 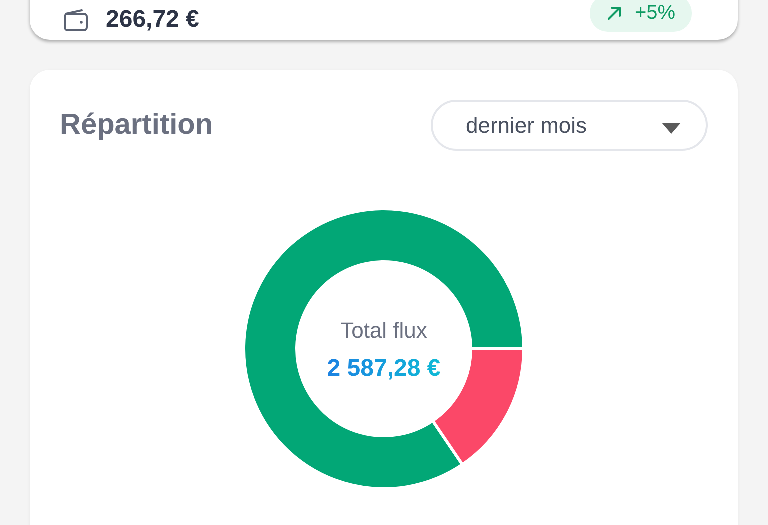 I want to click on chart-title: Répartition, so click(x=137, y=125).